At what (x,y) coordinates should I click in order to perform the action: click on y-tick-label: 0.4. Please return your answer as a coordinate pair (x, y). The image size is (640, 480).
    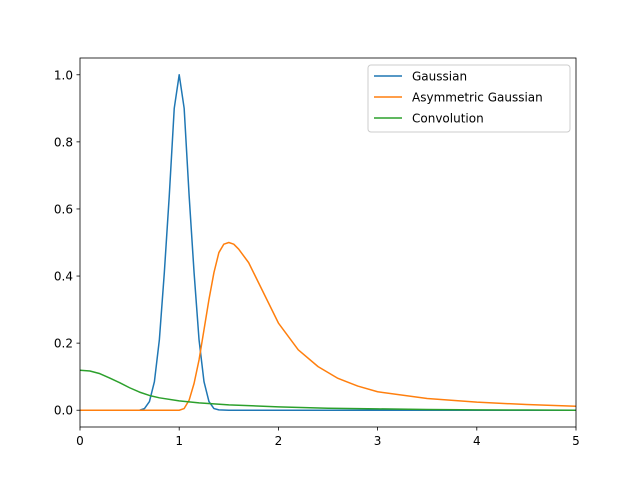
    Looking at the image, I should click on (63, 277).